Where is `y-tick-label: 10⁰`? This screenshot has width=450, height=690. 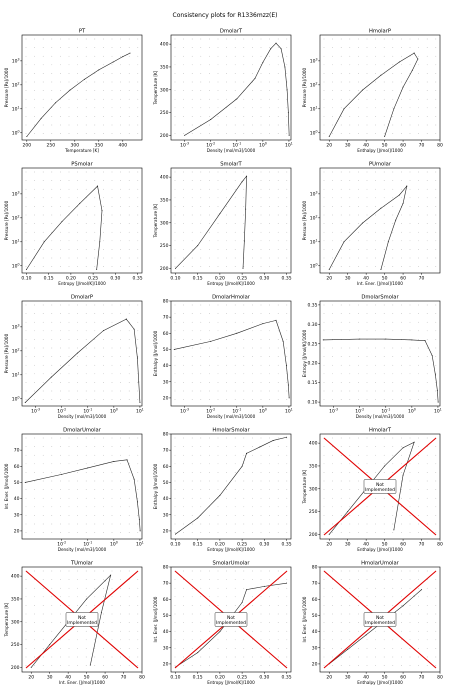 y-tick-label: 10⁰ is located at coordinates (314, 132).